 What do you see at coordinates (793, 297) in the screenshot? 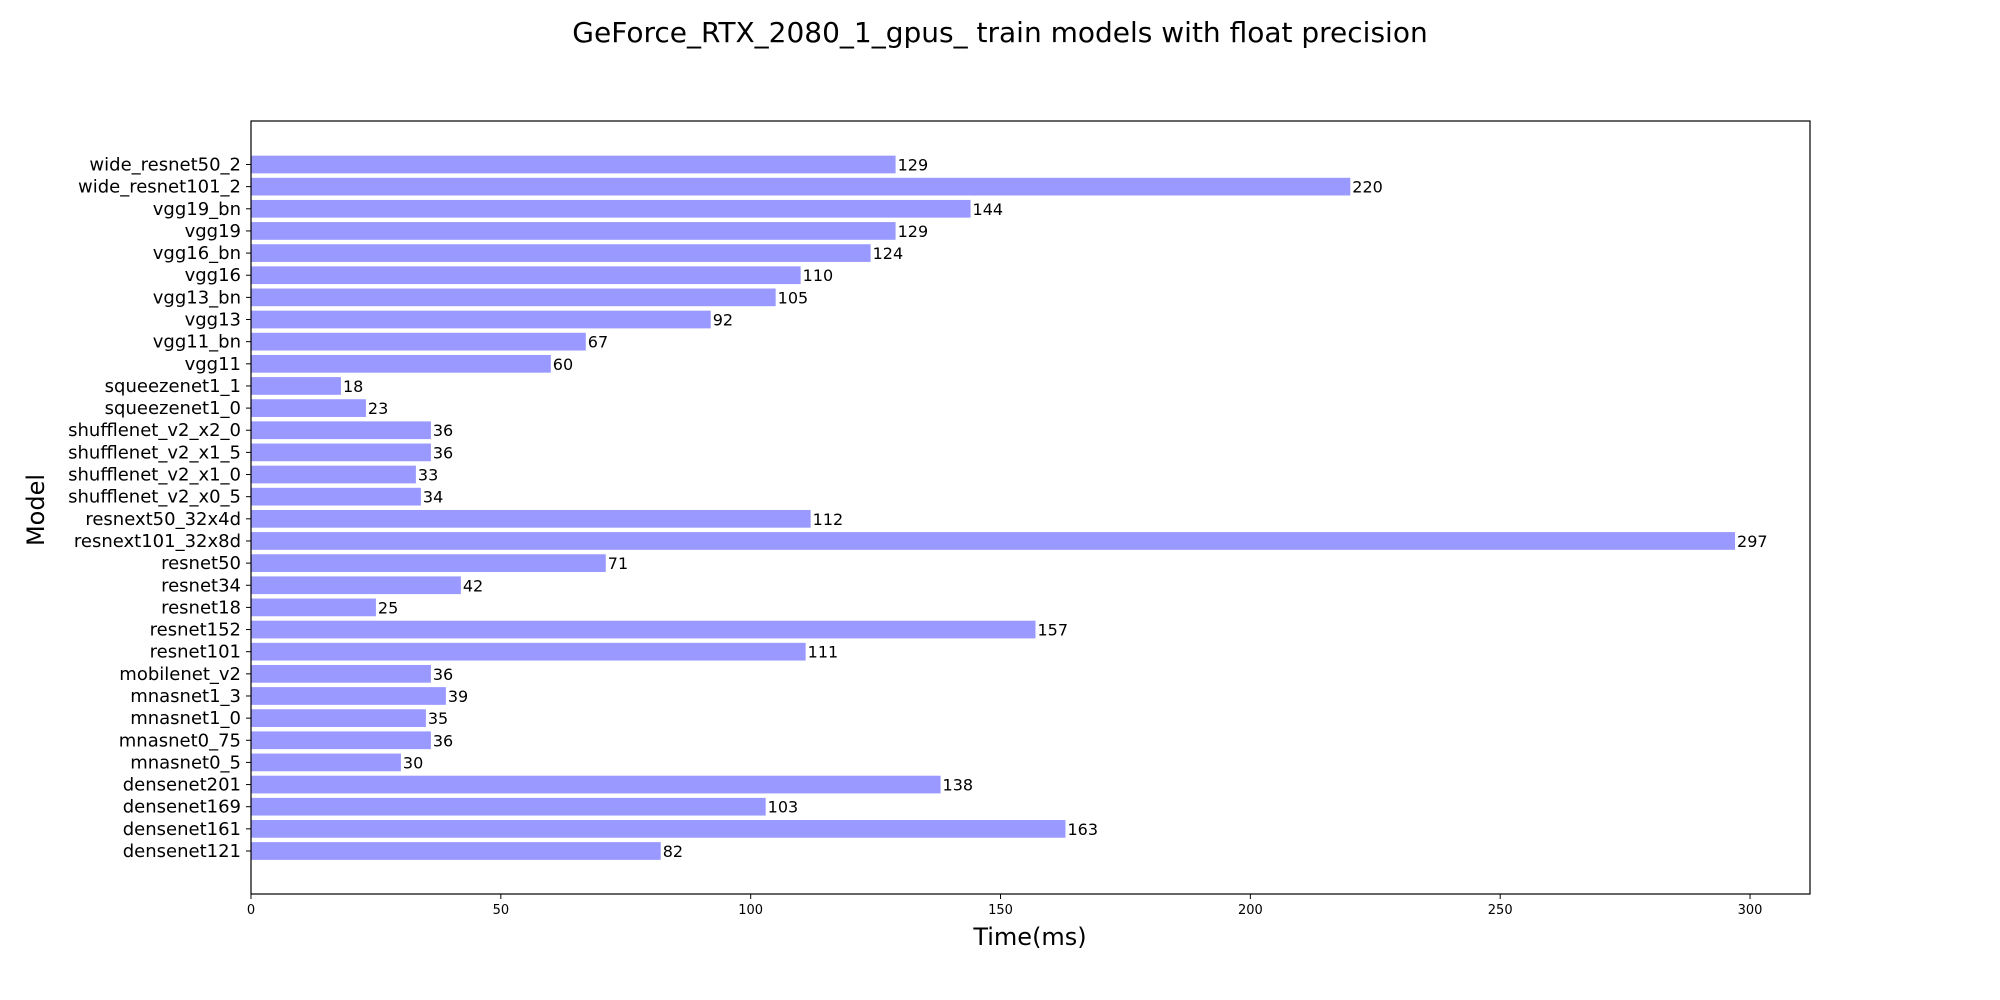
I see `data-label-vgg13_bn: 105` at bounding box center [793, 297].